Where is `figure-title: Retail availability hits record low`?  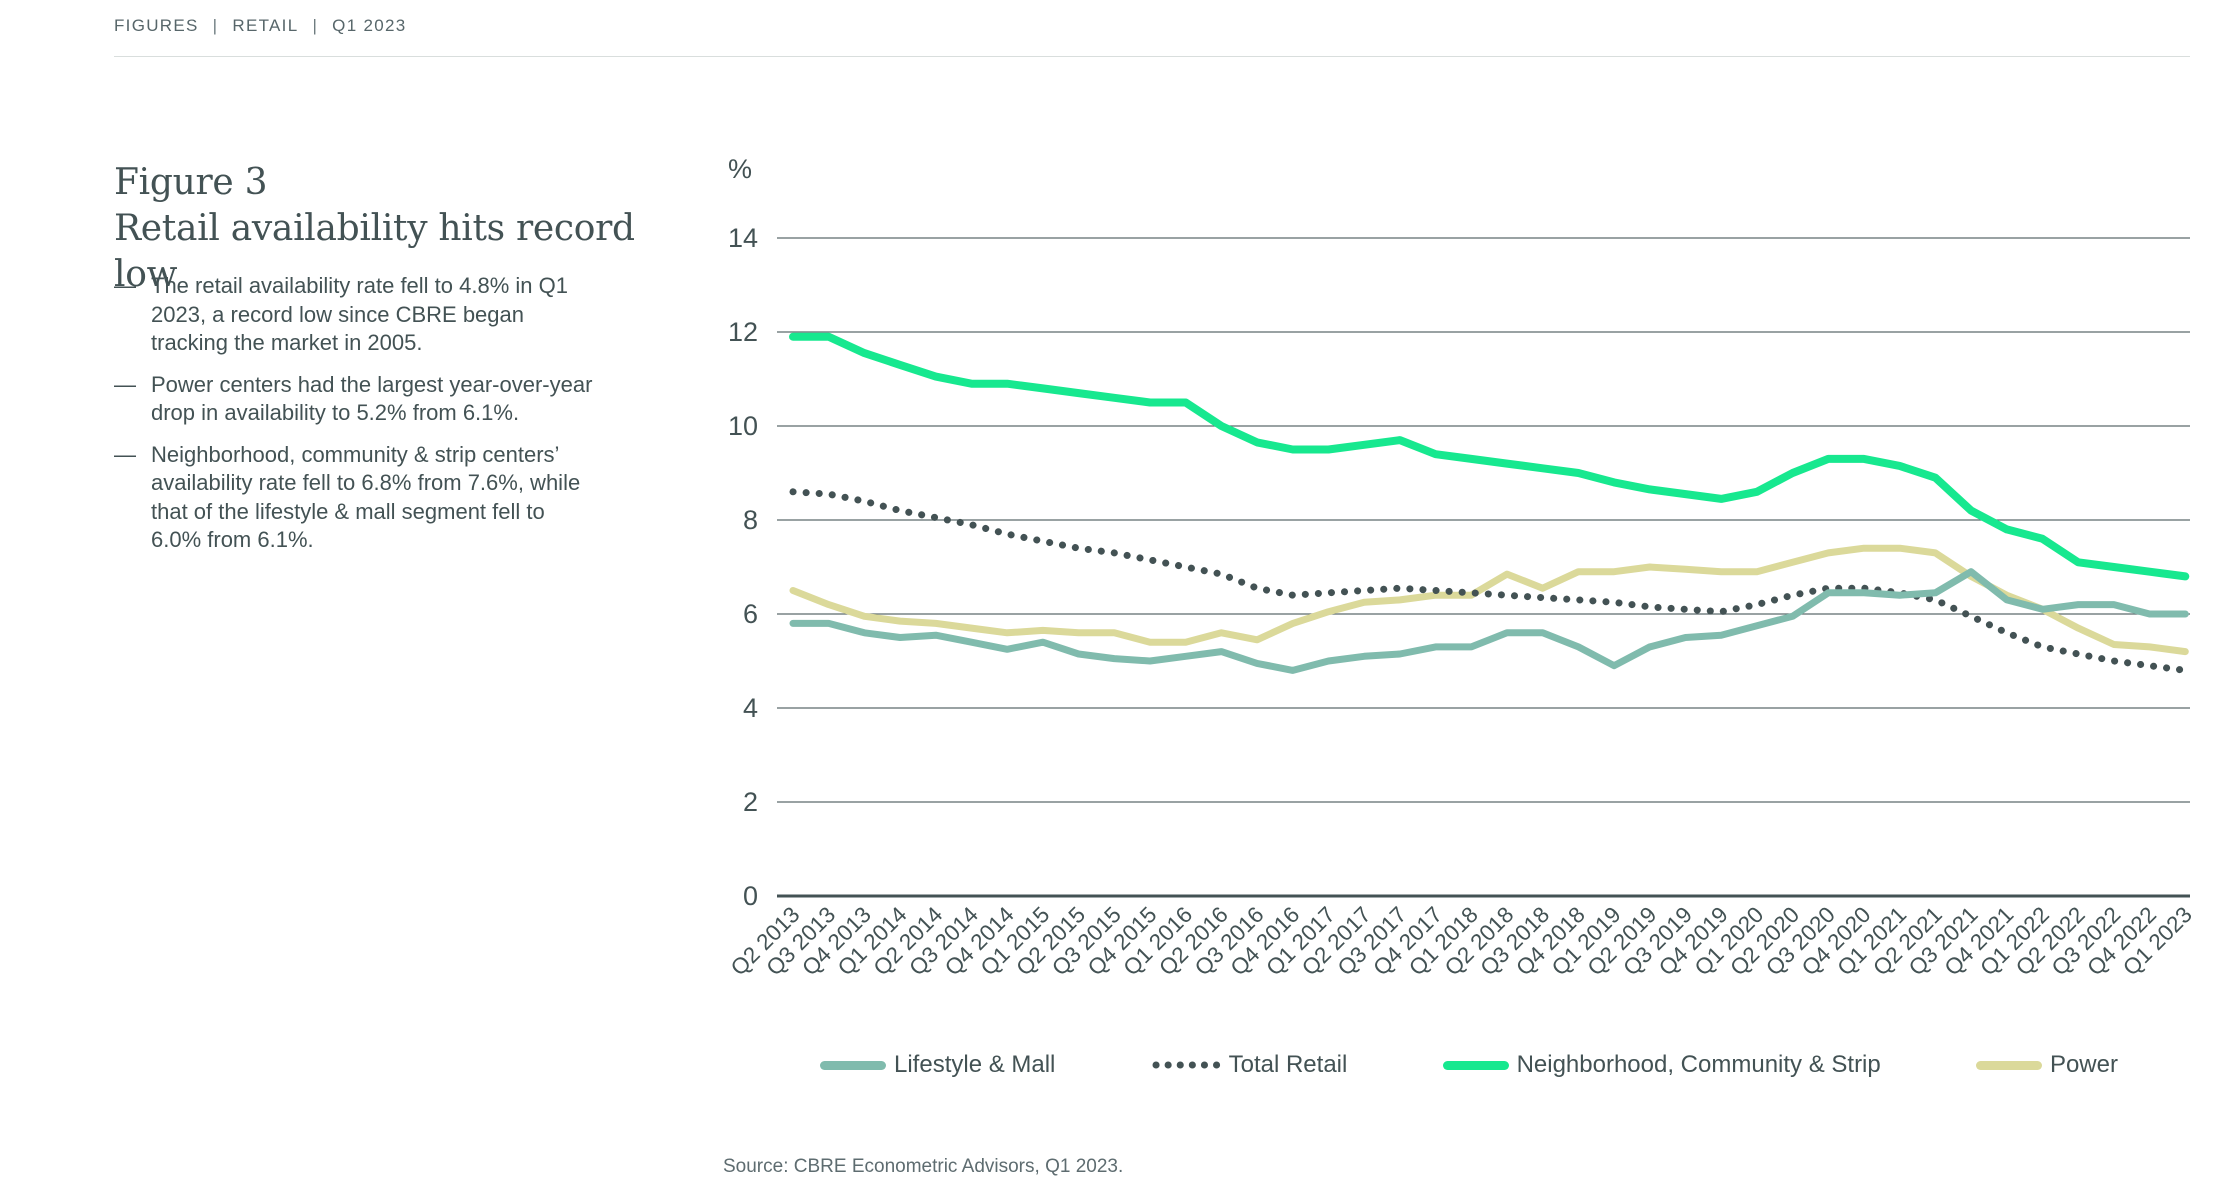 figure-title: Retail availability hits record low is located at coordinates (374, 251).